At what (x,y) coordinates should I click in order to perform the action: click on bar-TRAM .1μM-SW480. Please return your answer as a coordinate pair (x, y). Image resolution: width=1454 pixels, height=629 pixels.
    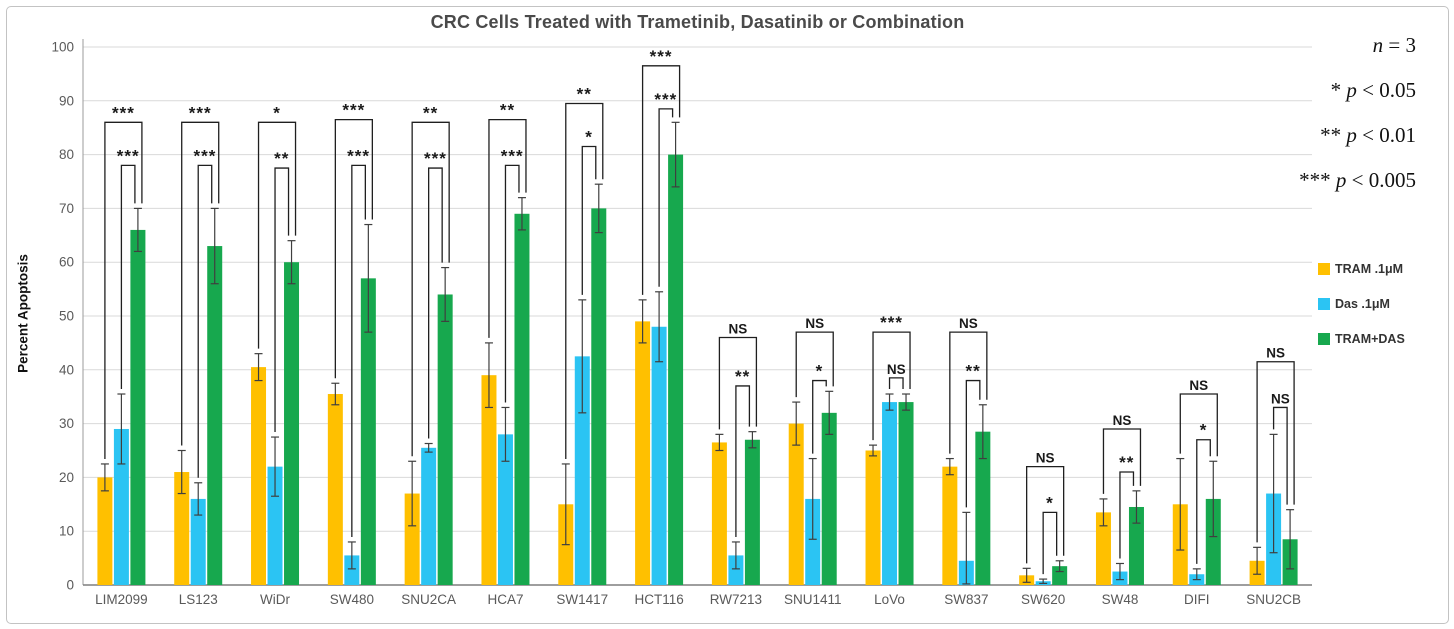
    Looking at the image, I should click on (335, 489).